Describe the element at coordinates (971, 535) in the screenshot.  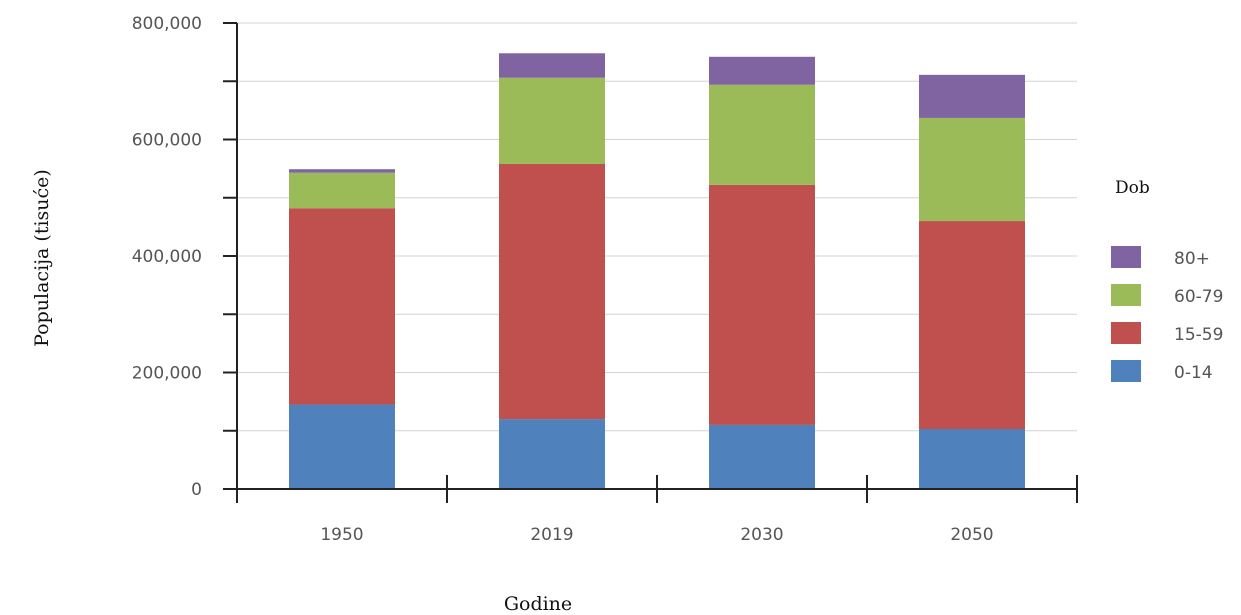
I see `x-tick-label: 2050` at that location.